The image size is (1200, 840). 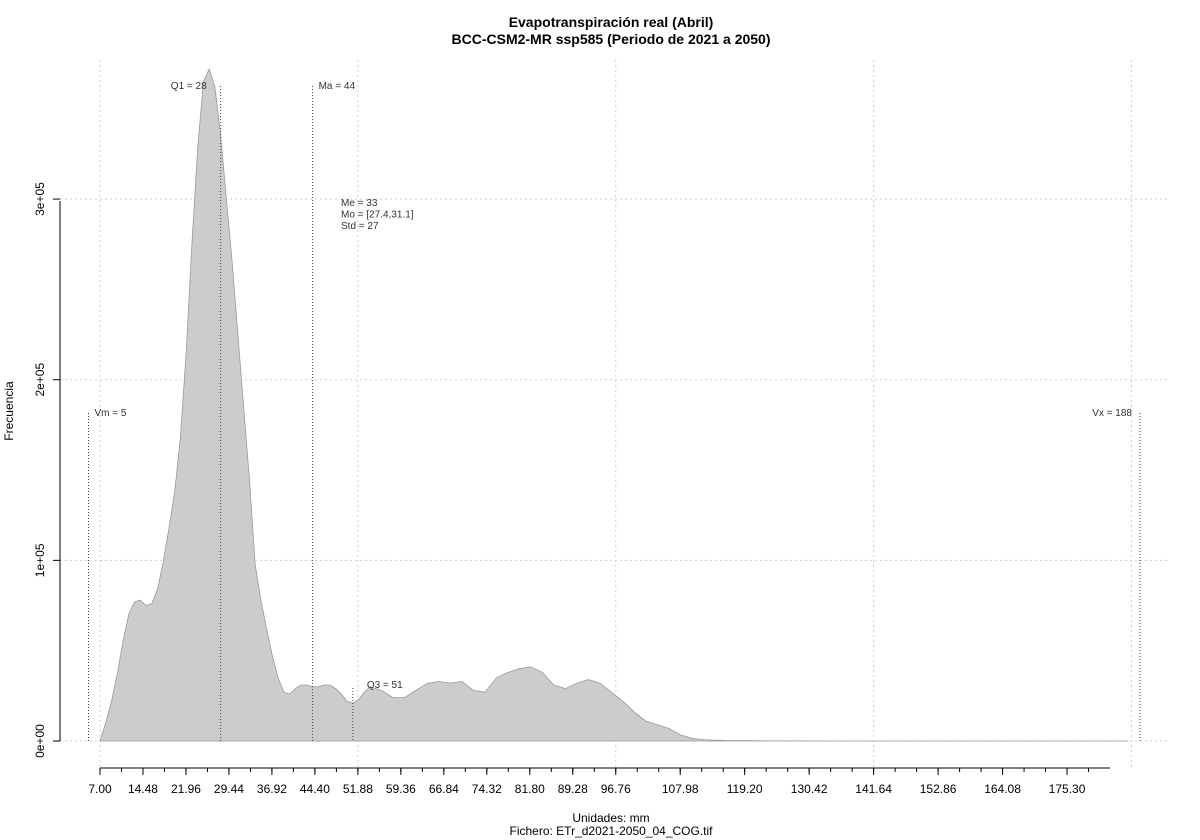 I want to click on ma-label: Ma = 44, so click(x=337, y=86).